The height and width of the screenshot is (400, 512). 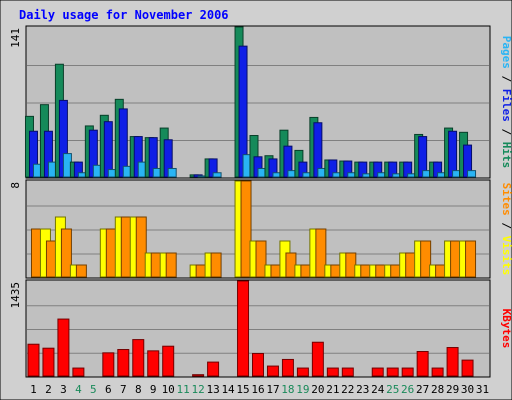 What do you see at coordinates (347, 389) in the screenshot?
I see `x-tick-label-22: 22` at bounding box center [347, 389].